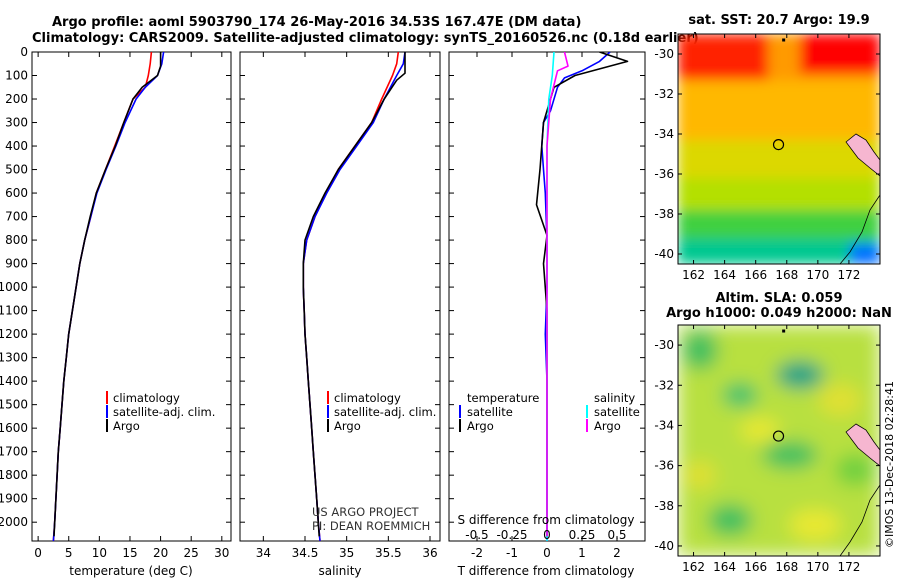  Describe the element at coordinates (724, 567) in the screenshot. I see `lon-tick-label: 164` at that location.